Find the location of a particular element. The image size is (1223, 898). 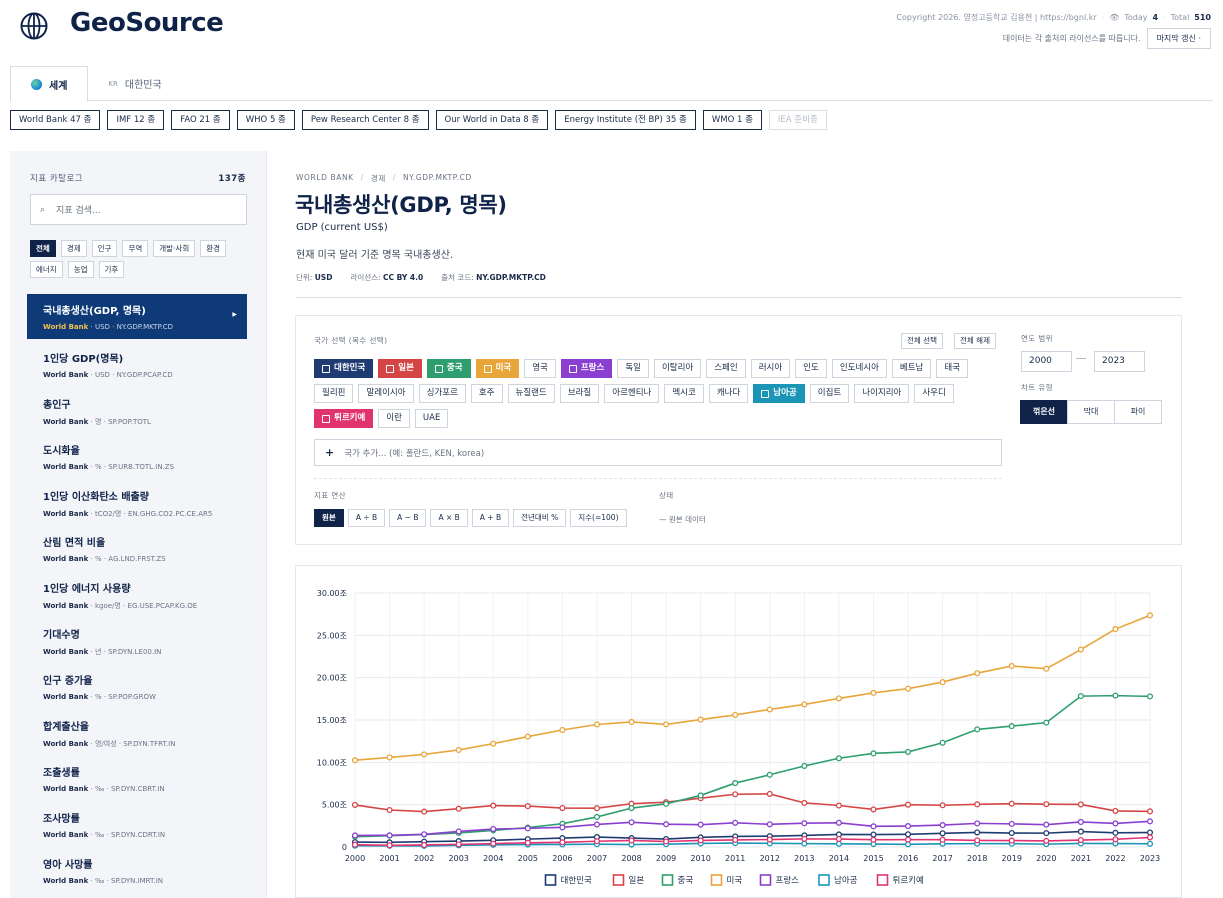

op-yoy: 전년대비 % is located at coordinates (540, 518).